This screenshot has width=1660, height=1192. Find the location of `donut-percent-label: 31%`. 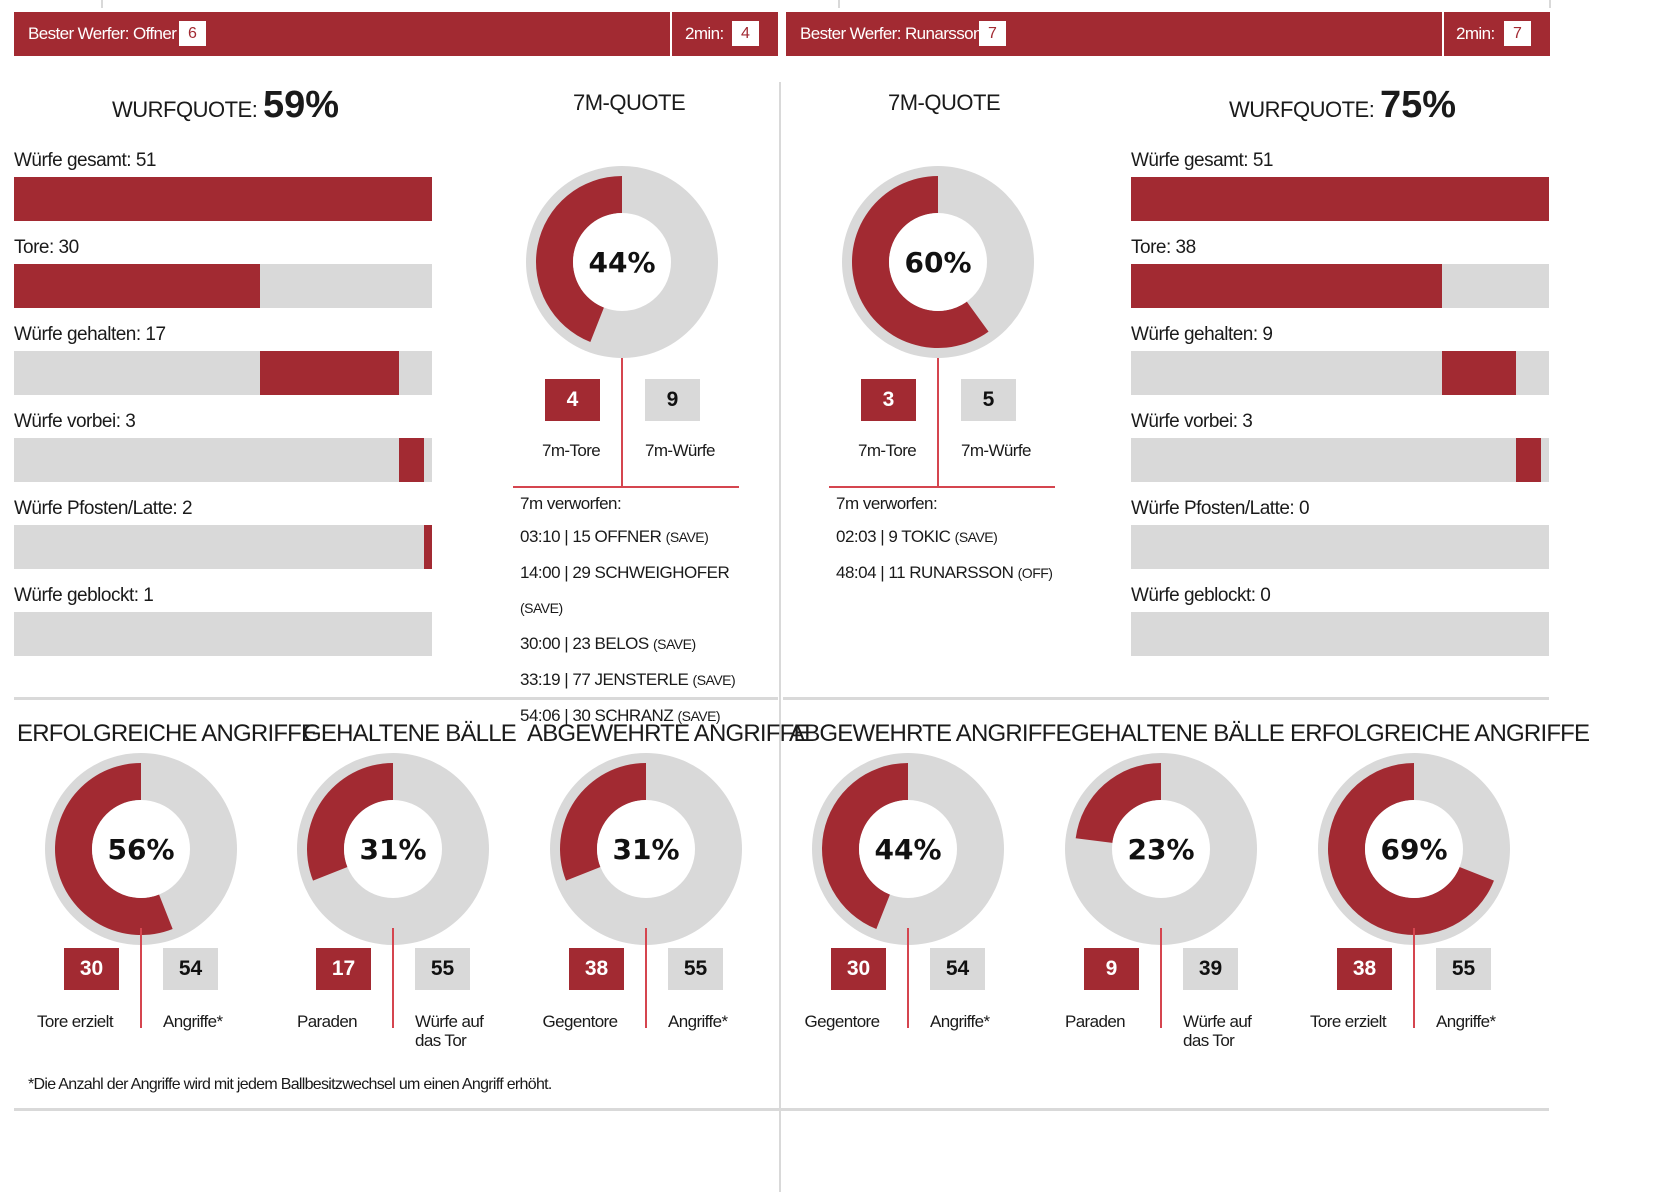

donut-percent-label: 31% is located at coordinates (645, 849).